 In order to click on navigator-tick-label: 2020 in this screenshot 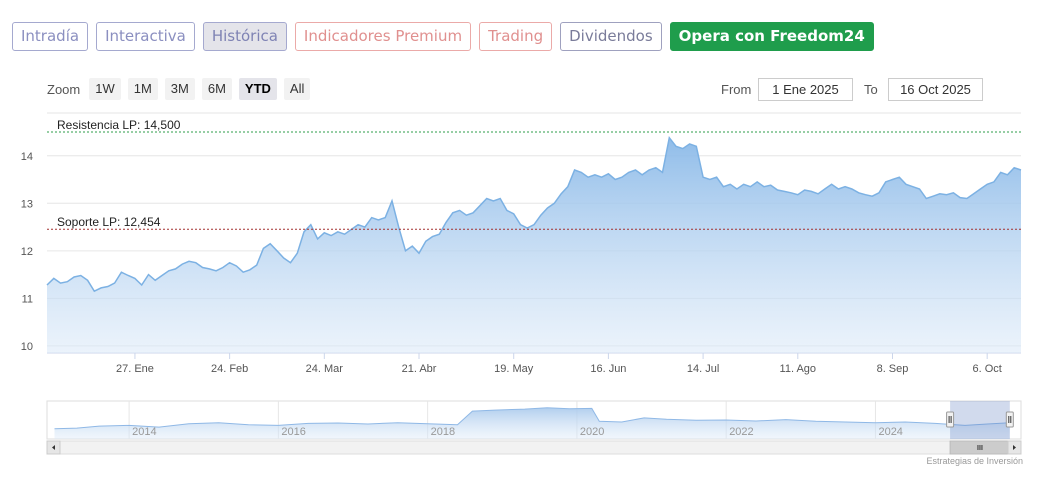, I will do `click(592, 432)`.